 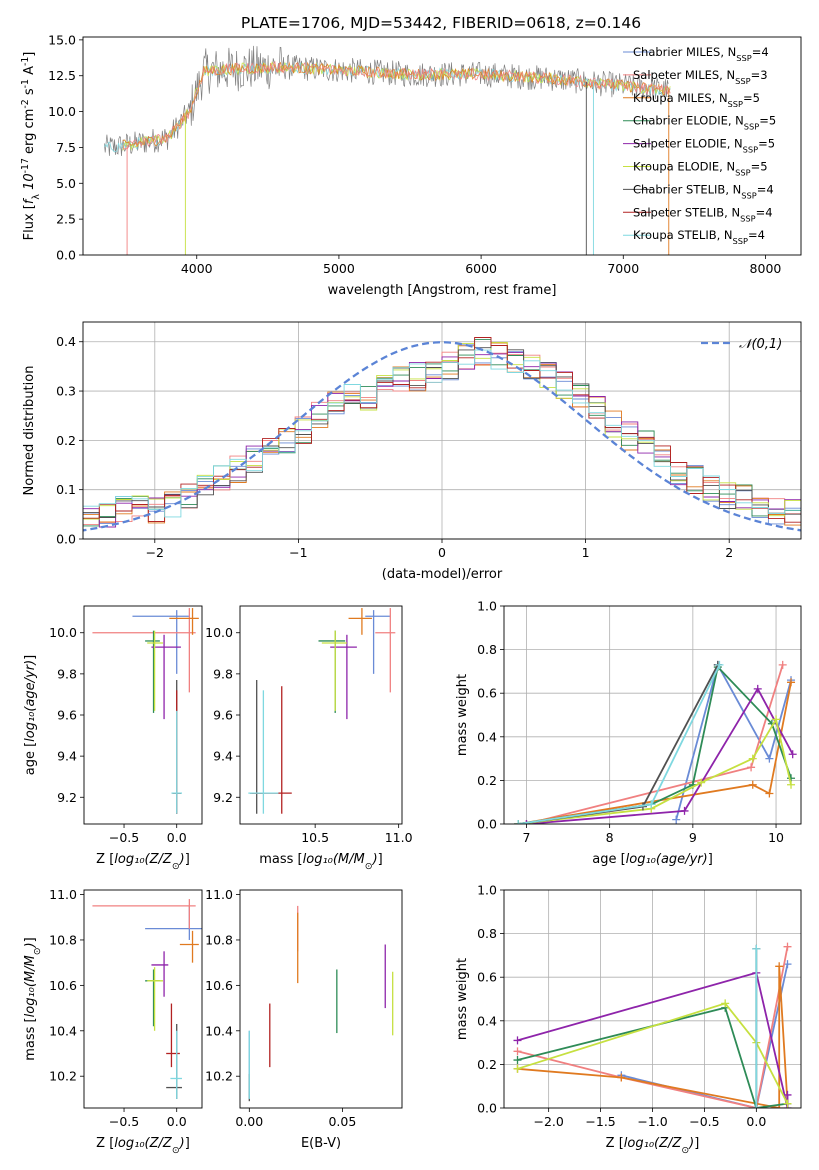 I want to click on y-tick-label: 9.8, so click(x=67, y=673).